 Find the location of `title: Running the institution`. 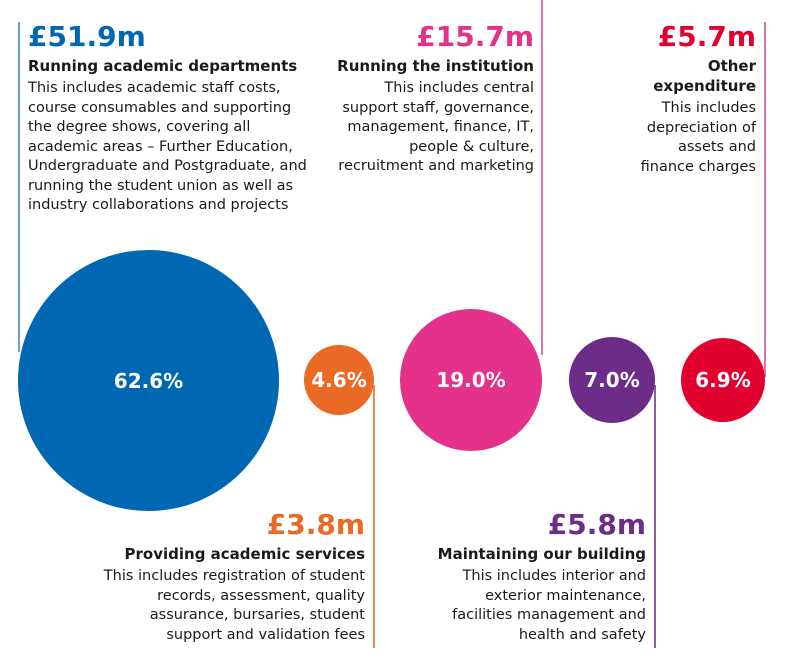

title: Running the institution is located at coordinates (435, 66).